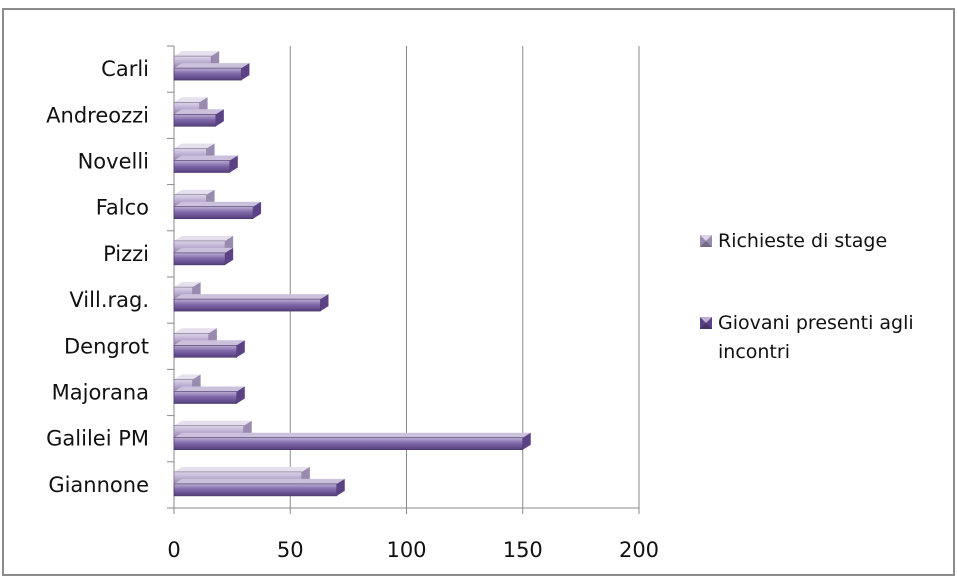 The image size is (957, 578). Describe the element at coordinates (802, 241) in the screenshot. I see `legend-label: Richieste di stage` at that location.